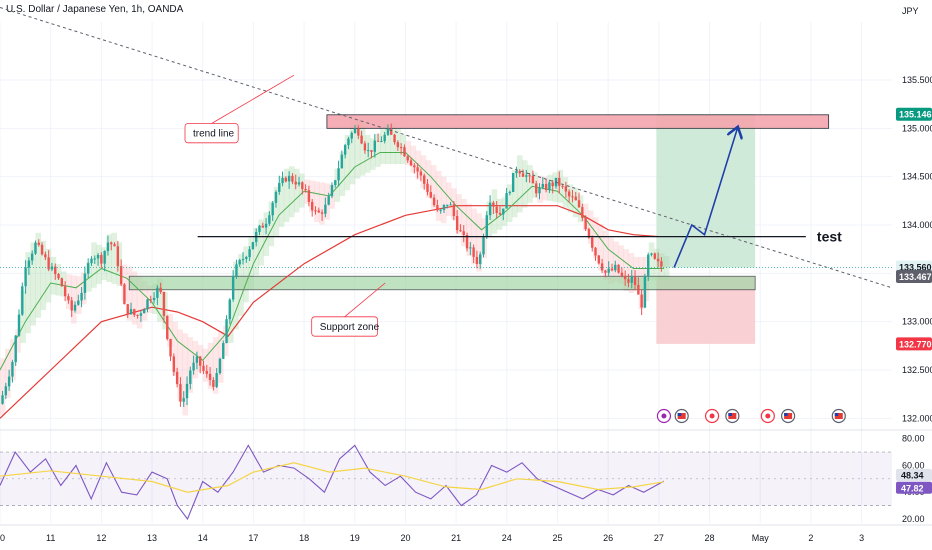  What do you see at coordinates (913, 519) in the screenshot?
I see `rsi-tick-label: 20.00` at bounding box center [913, 519].